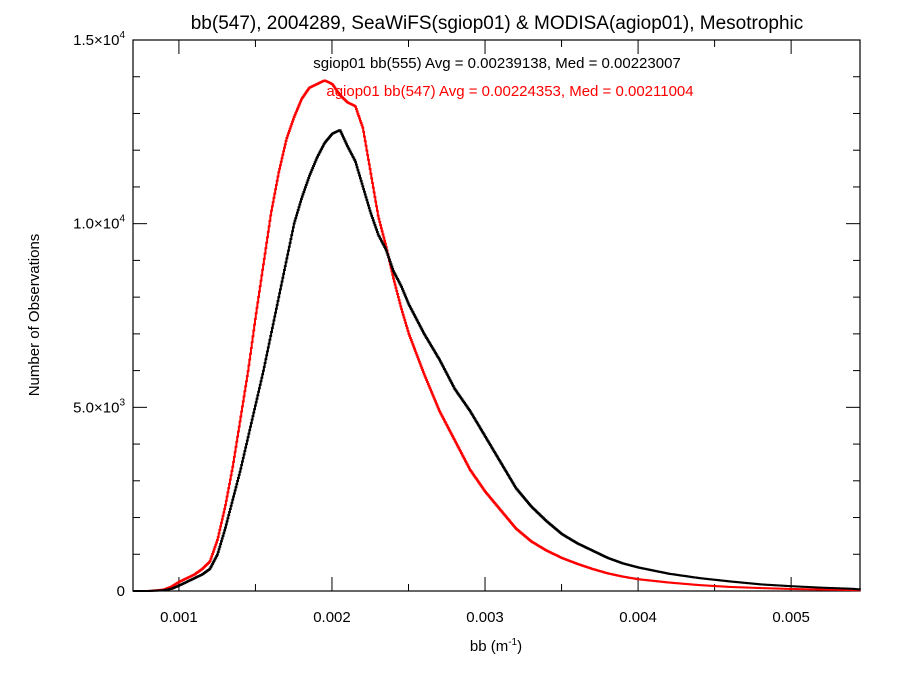  What do you see at coordinates (122, 402) in the screenshot?
I see `y-tick-label-exponent: 3` at bounding box center [122, 402].